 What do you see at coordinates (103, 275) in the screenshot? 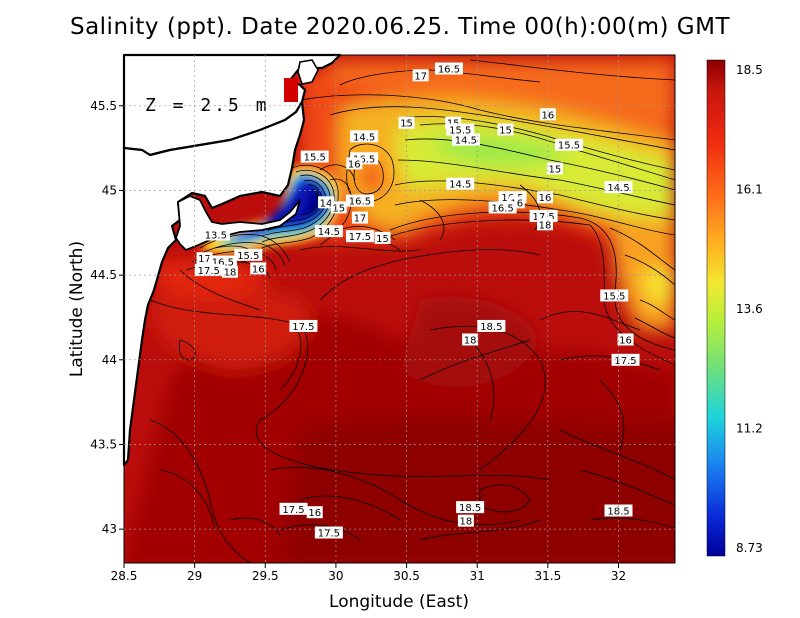
I see `y-tick-label: 44.5` at bounding box center [103, 275].